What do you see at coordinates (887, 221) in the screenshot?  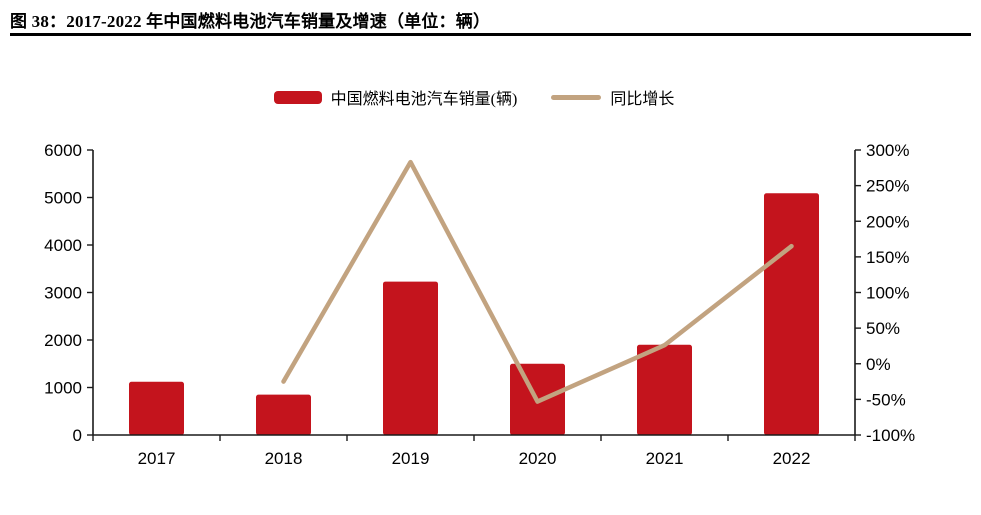 I see `right-axis-tick-label: 200%` at bounding box center [887, 221].